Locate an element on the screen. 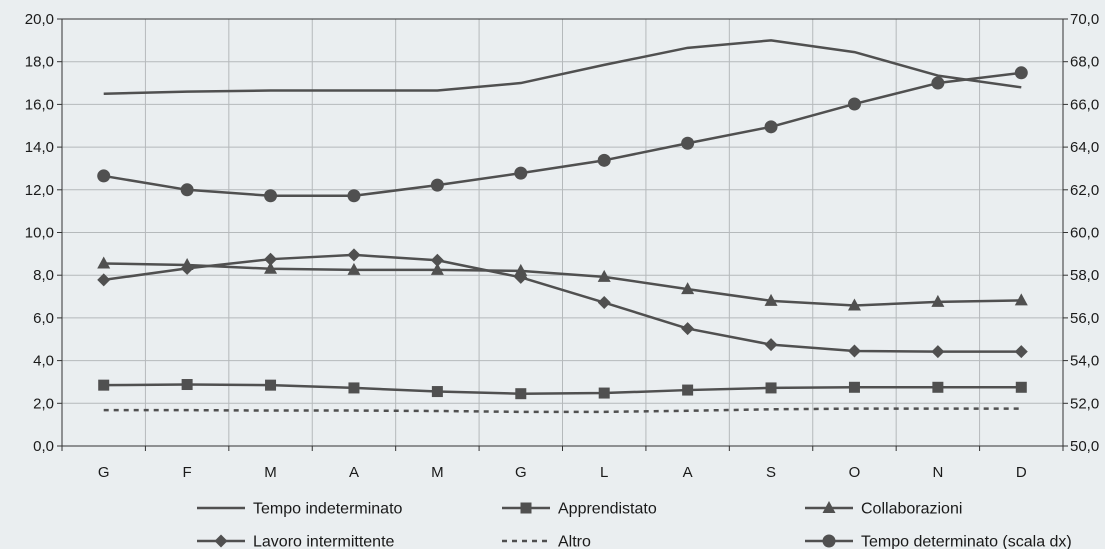 The width and height of the screenshot is (1105, 549). legend-label: Apprendistato is located at coordinates (607, 509).